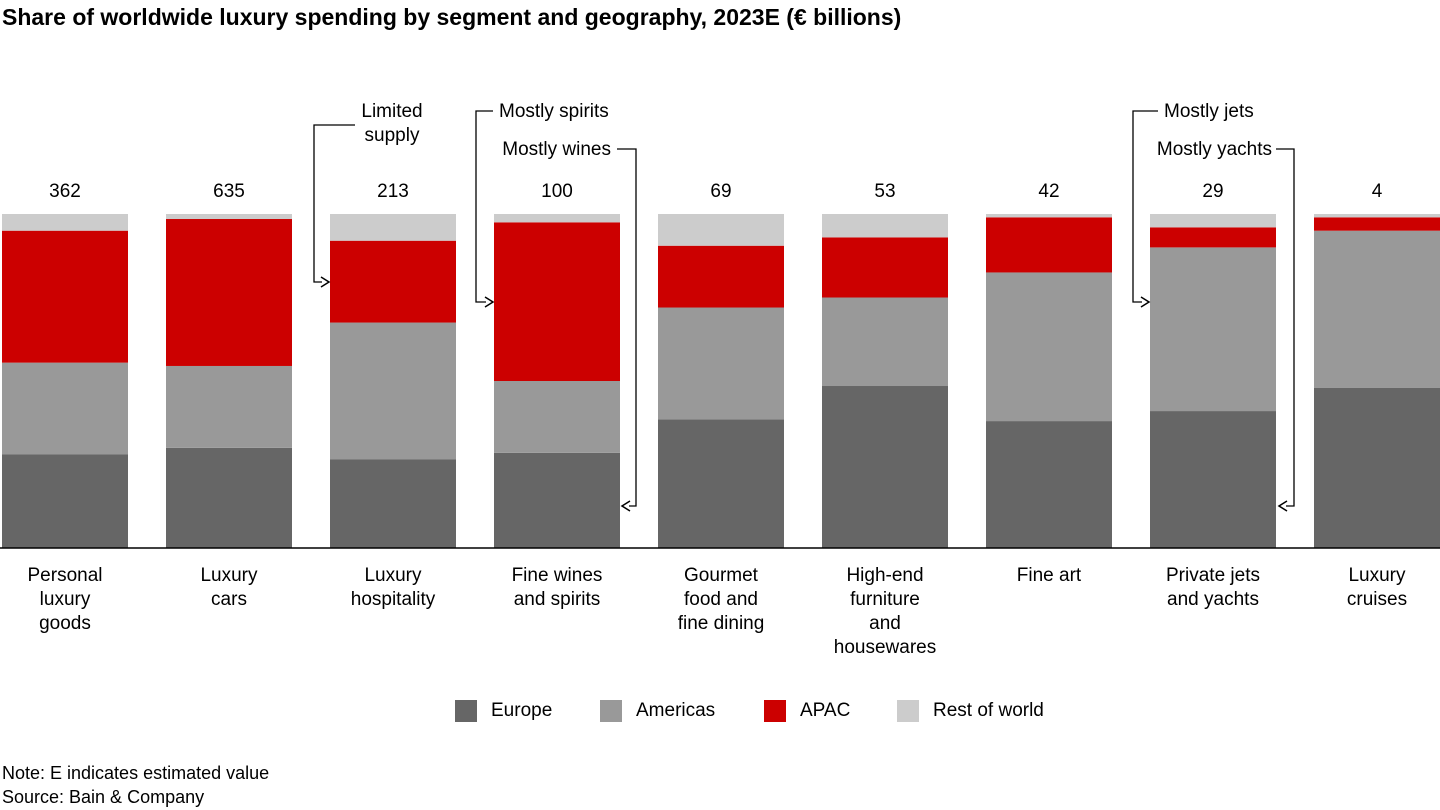 The width and height of the screenshot is (1440, 810). Describe the element at coordinates (556, 149) in the screenshot. I see `annotation-text-mostly-wines: Mostly wines` at that location.